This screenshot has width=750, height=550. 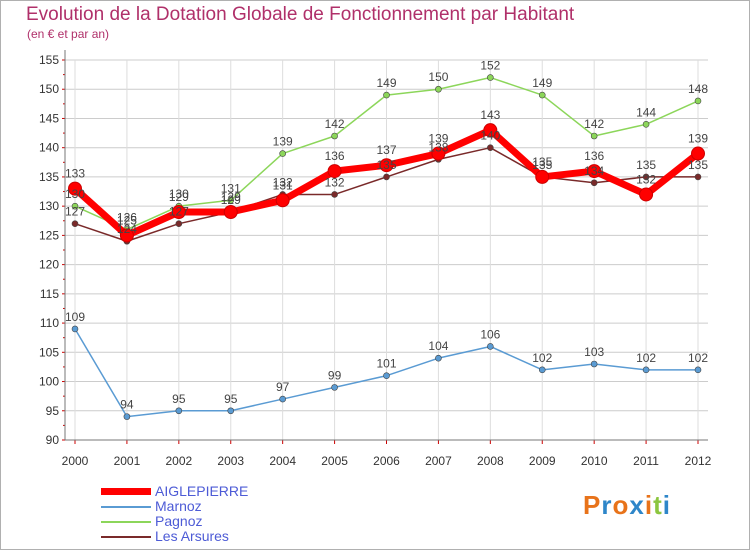 I want to click on legend-swatch-pagnoz, so click(x=126, y=522).